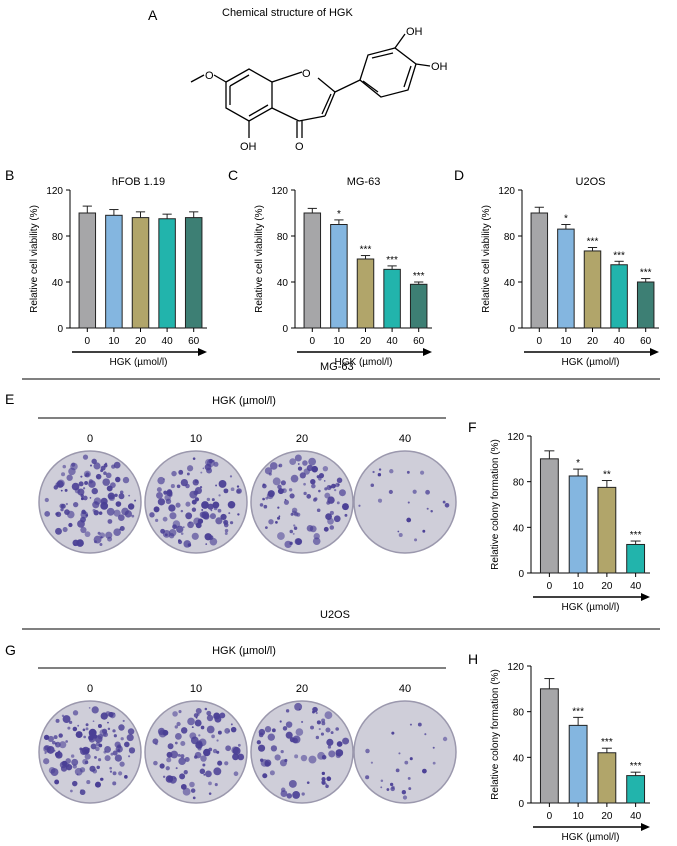  What do you see at coordinates (512, 329) in the screenshot?
I see `y-tick-label-d: 0` at bounding box center [512, 329].